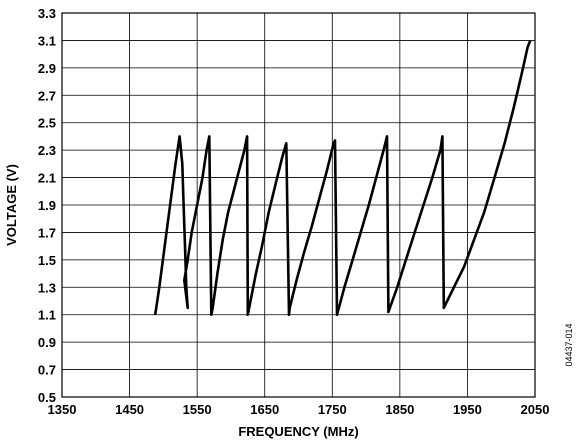 The image size is (579, 444). Describe the element at coordinates (467, 409) in the screenshot. I see `x-tick-label: 1950` at that location.